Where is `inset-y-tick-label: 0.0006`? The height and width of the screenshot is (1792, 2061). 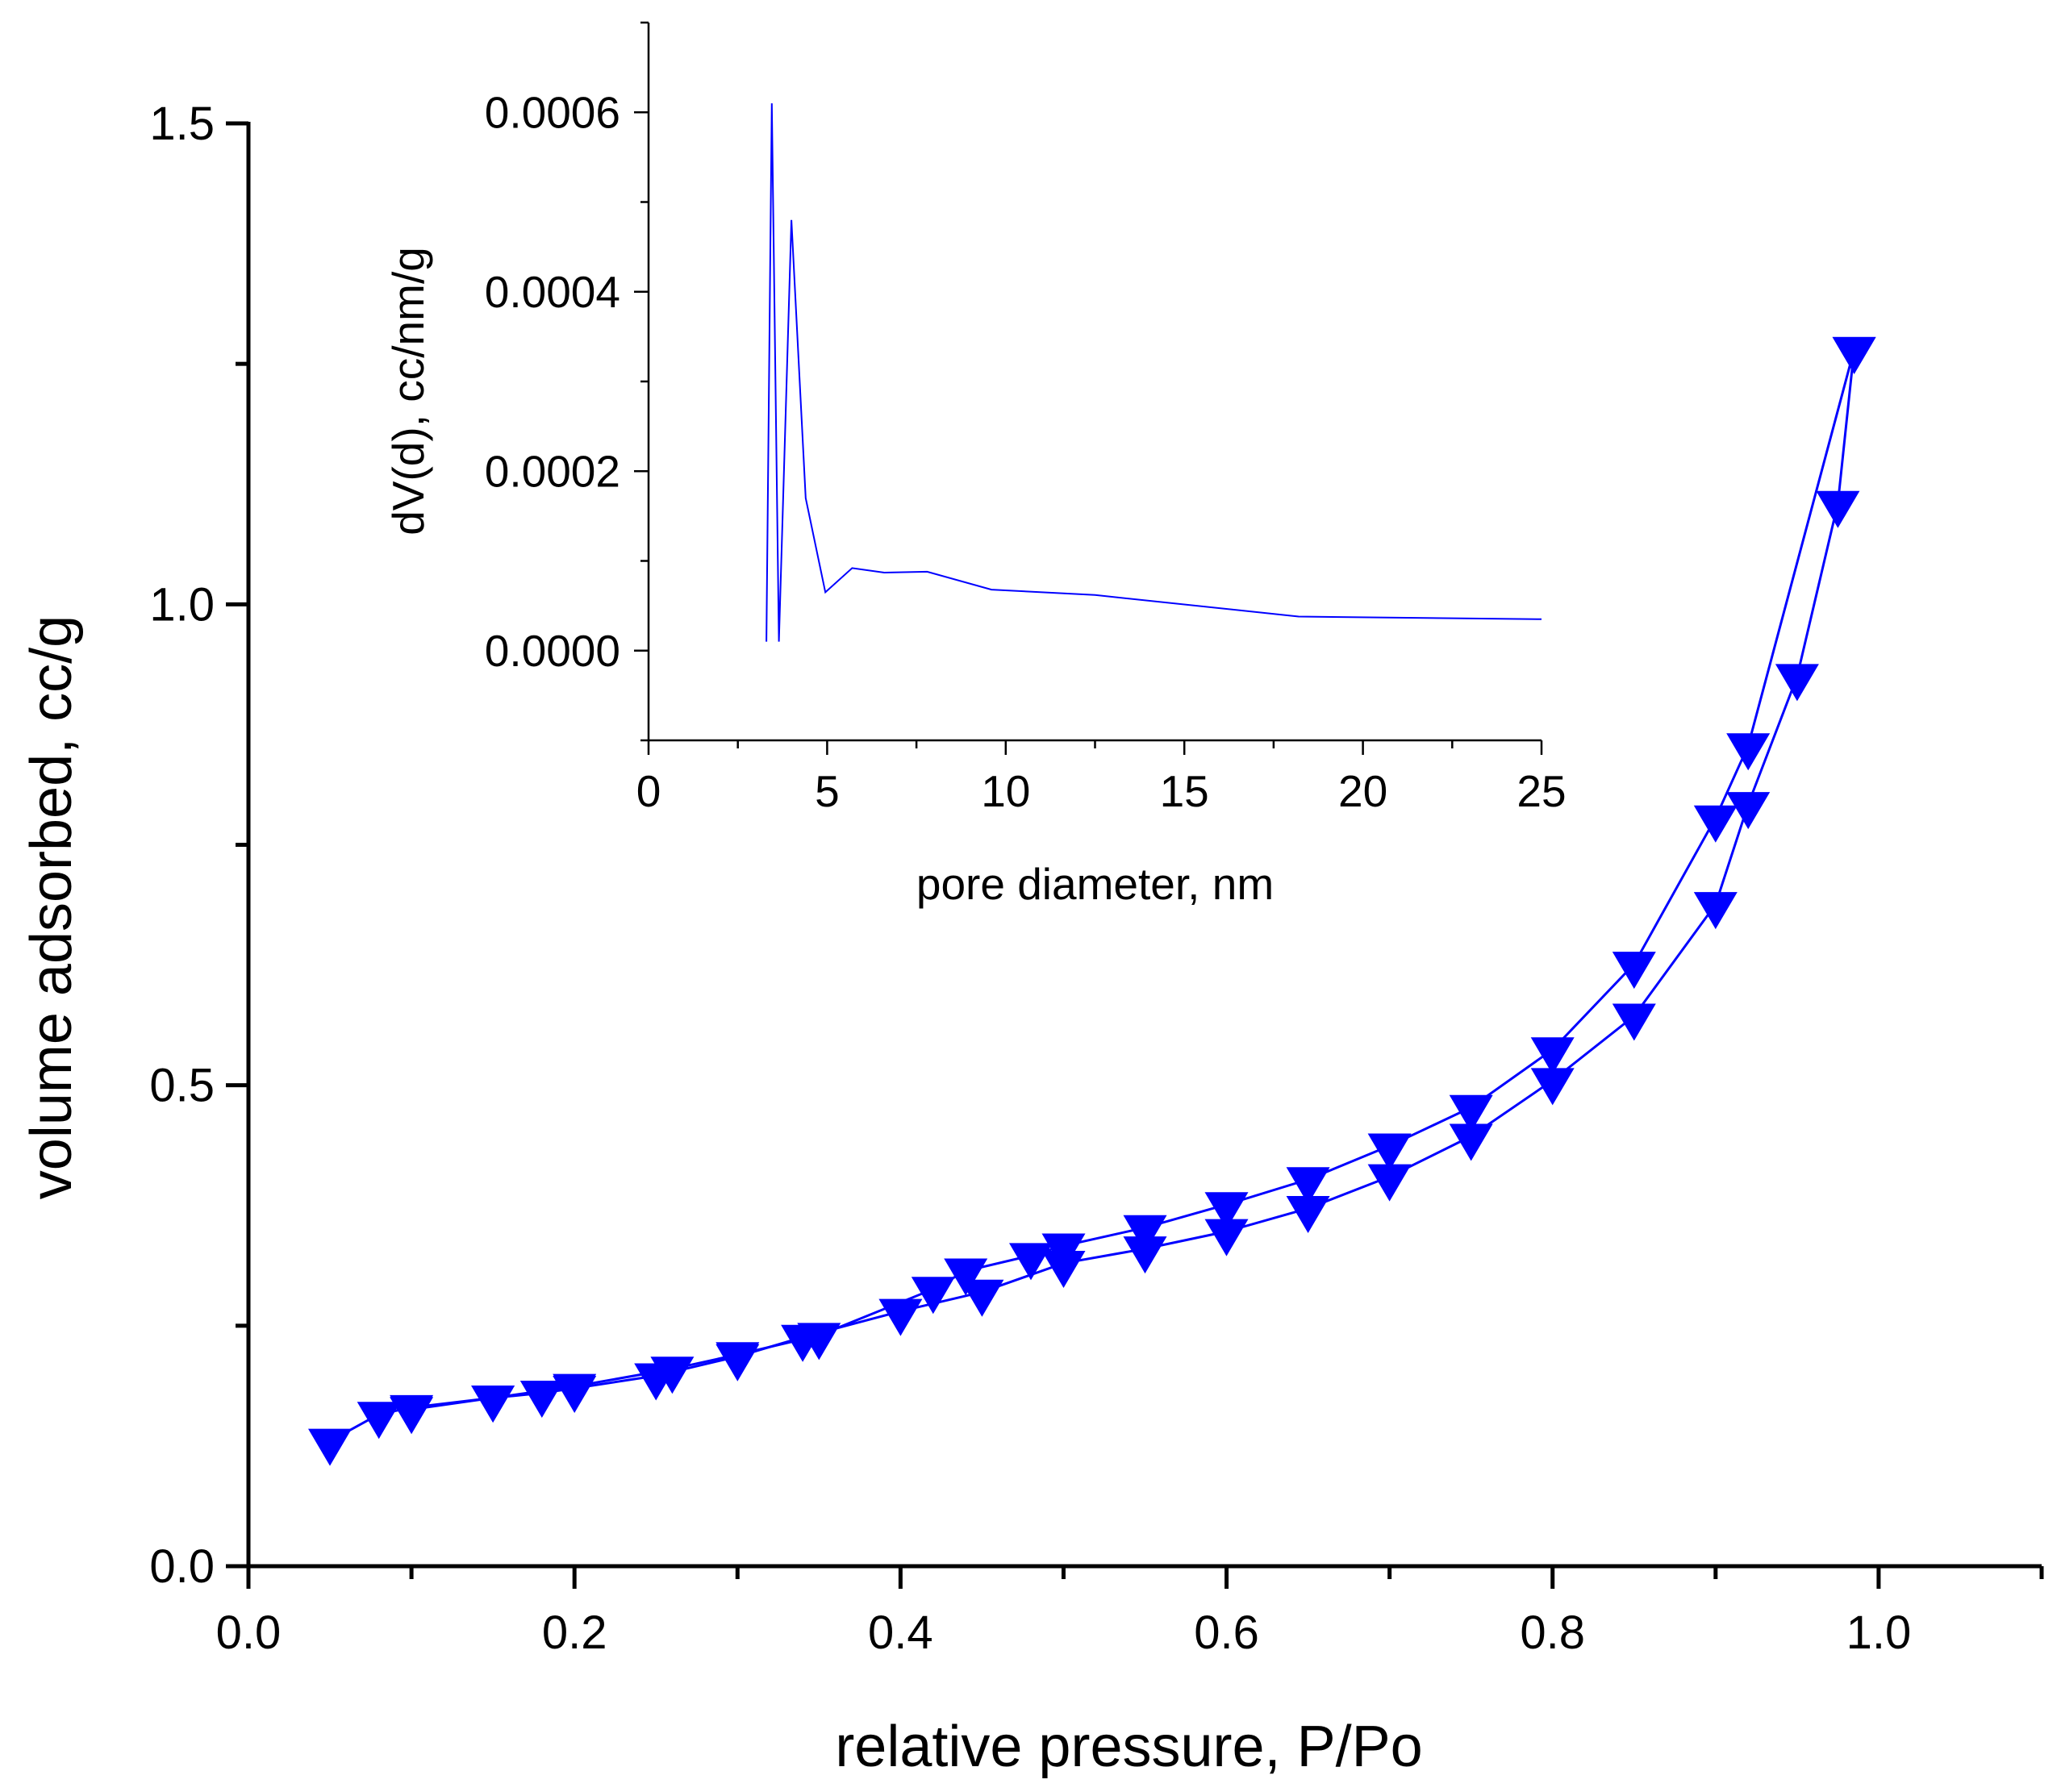
inset-y-tick-label: 0.0006 is located at coordinates (552, 112).